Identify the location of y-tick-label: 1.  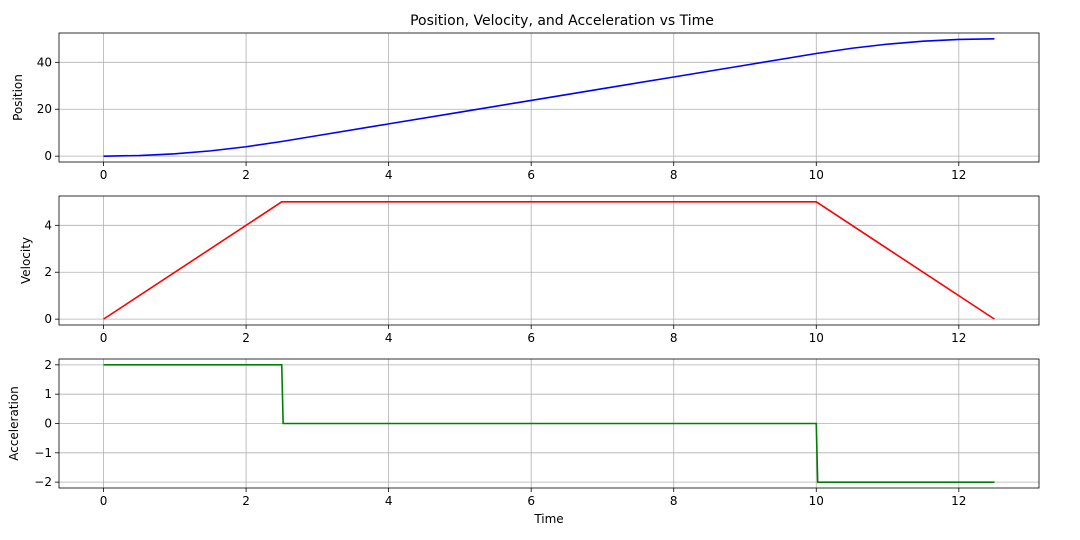
(48, 394).